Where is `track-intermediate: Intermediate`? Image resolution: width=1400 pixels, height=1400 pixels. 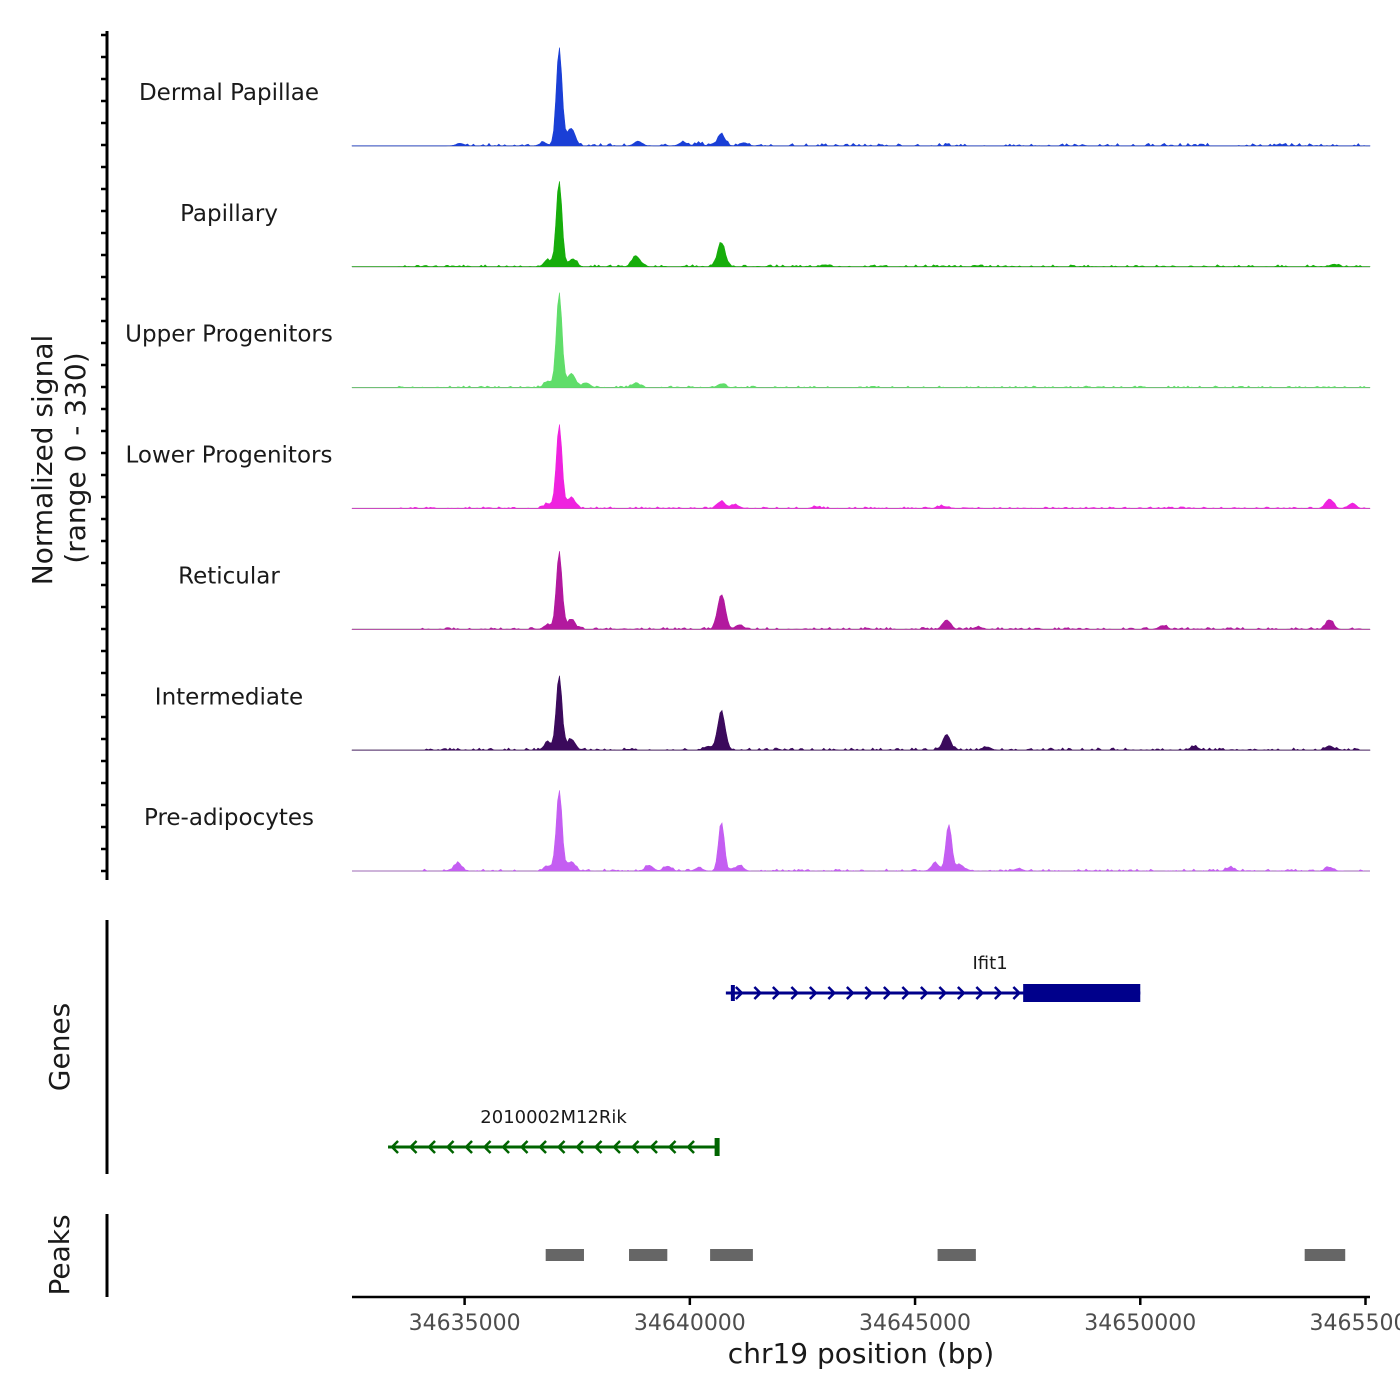
track-intermediate: Intermediate is located at coordinates (763, 713).